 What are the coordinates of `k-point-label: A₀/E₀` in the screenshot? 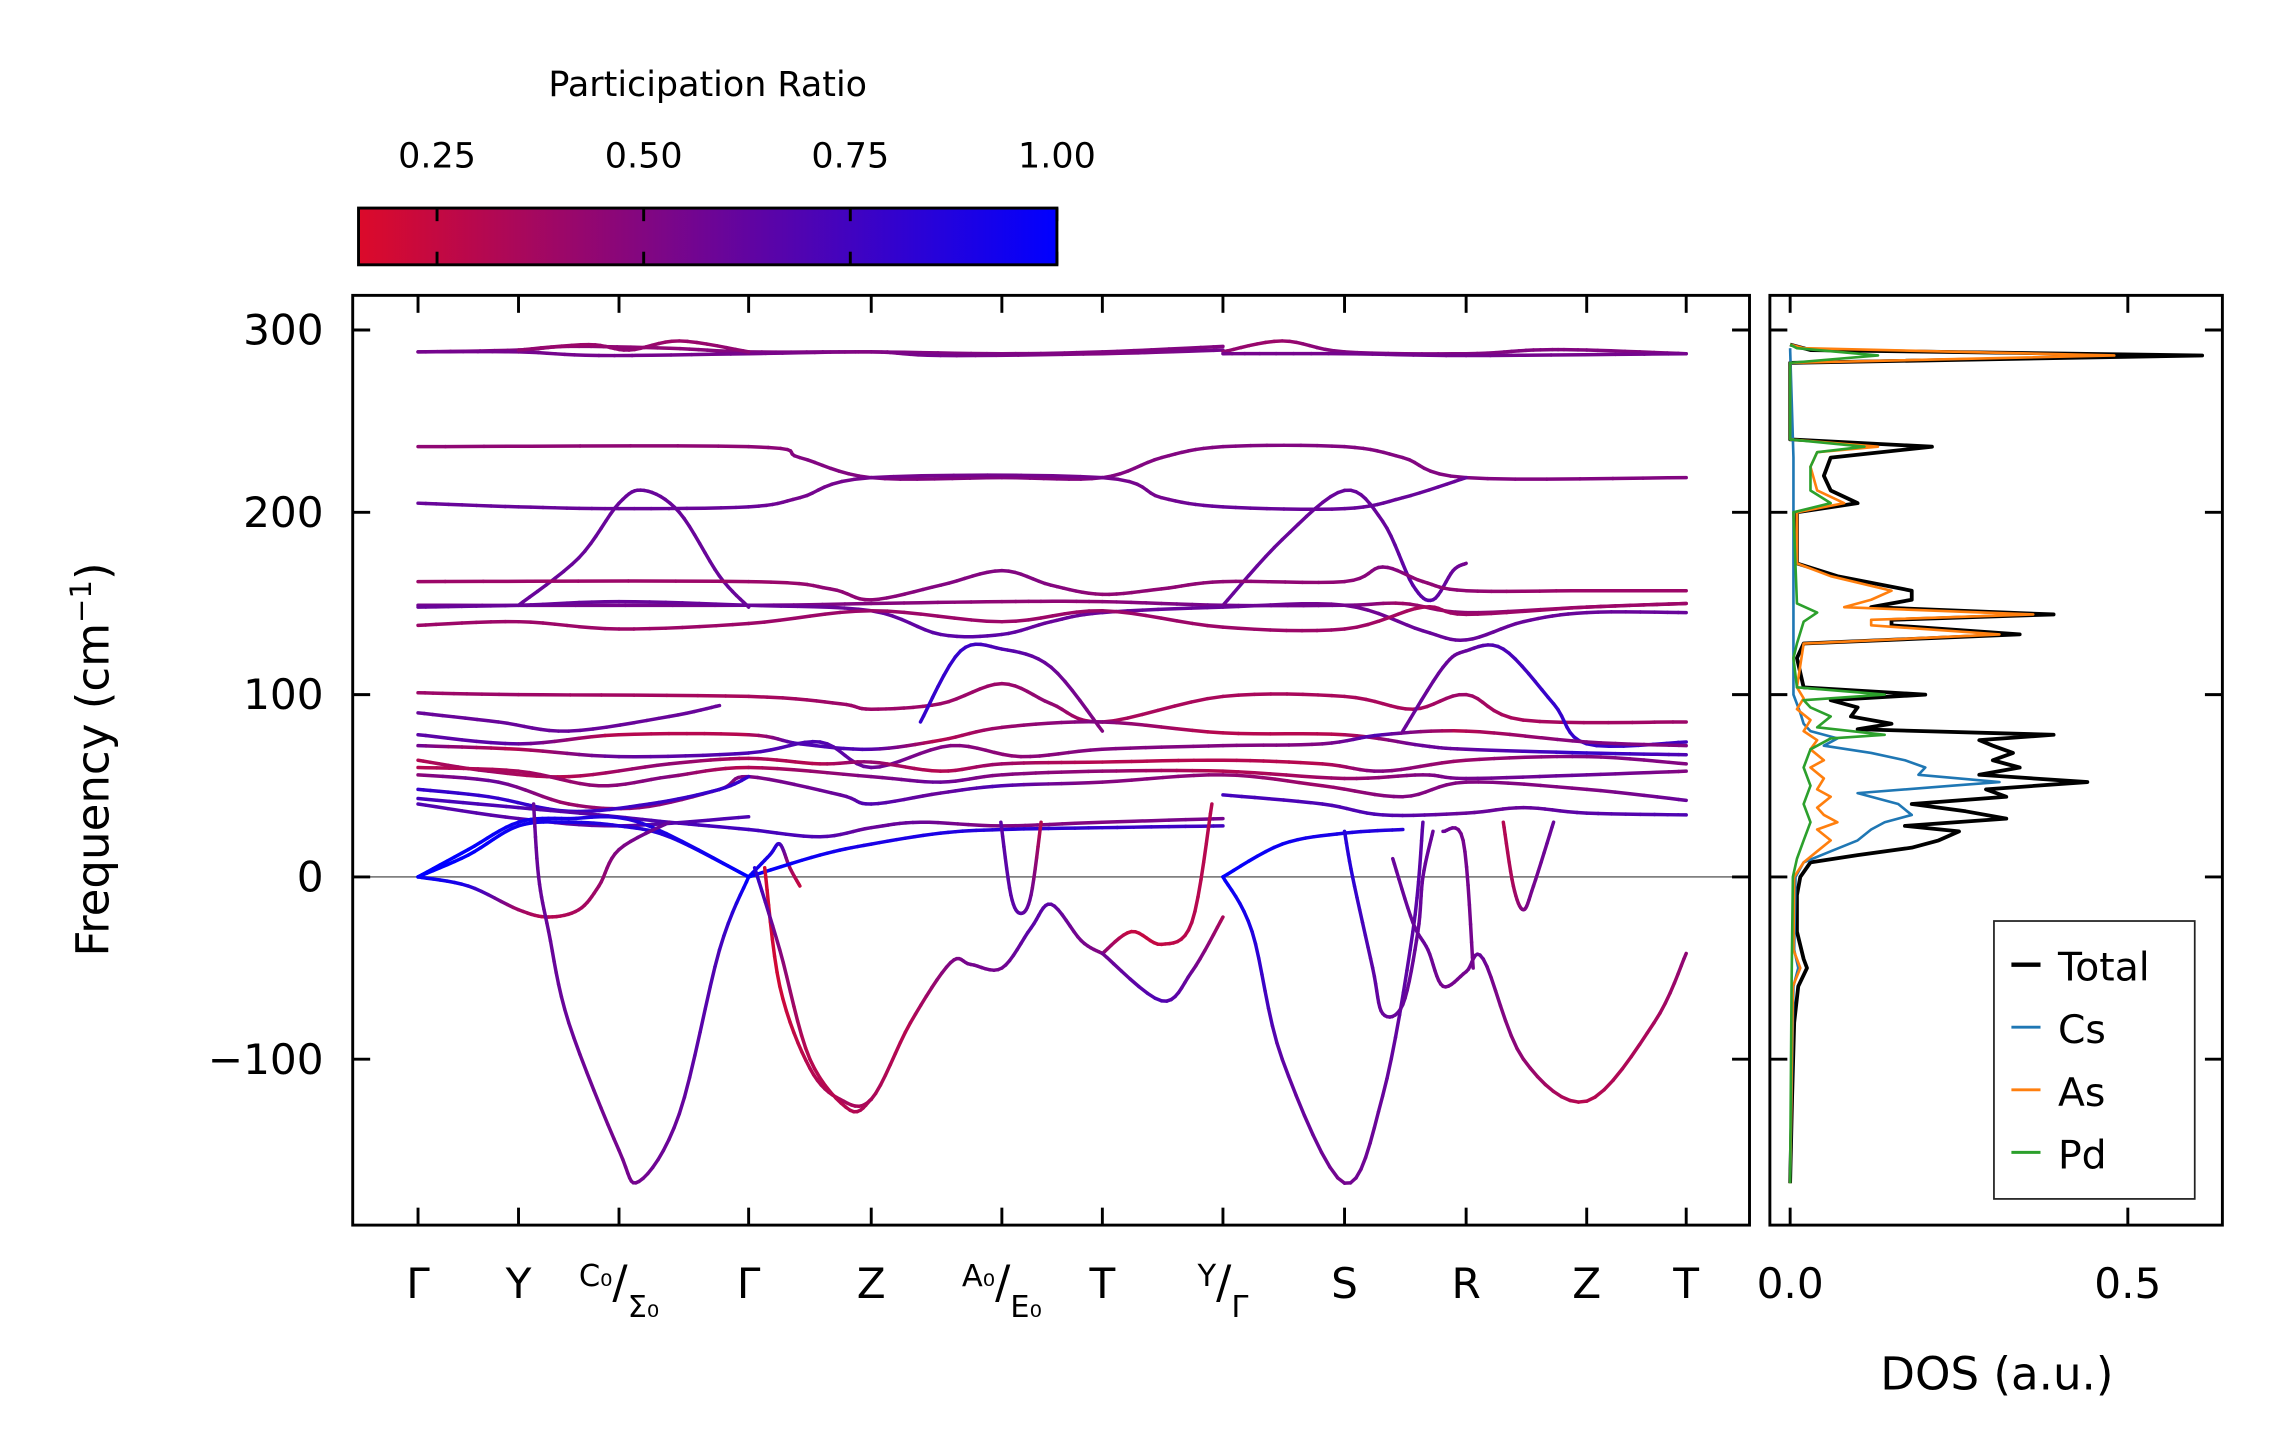 It's located at (1002, 1290).